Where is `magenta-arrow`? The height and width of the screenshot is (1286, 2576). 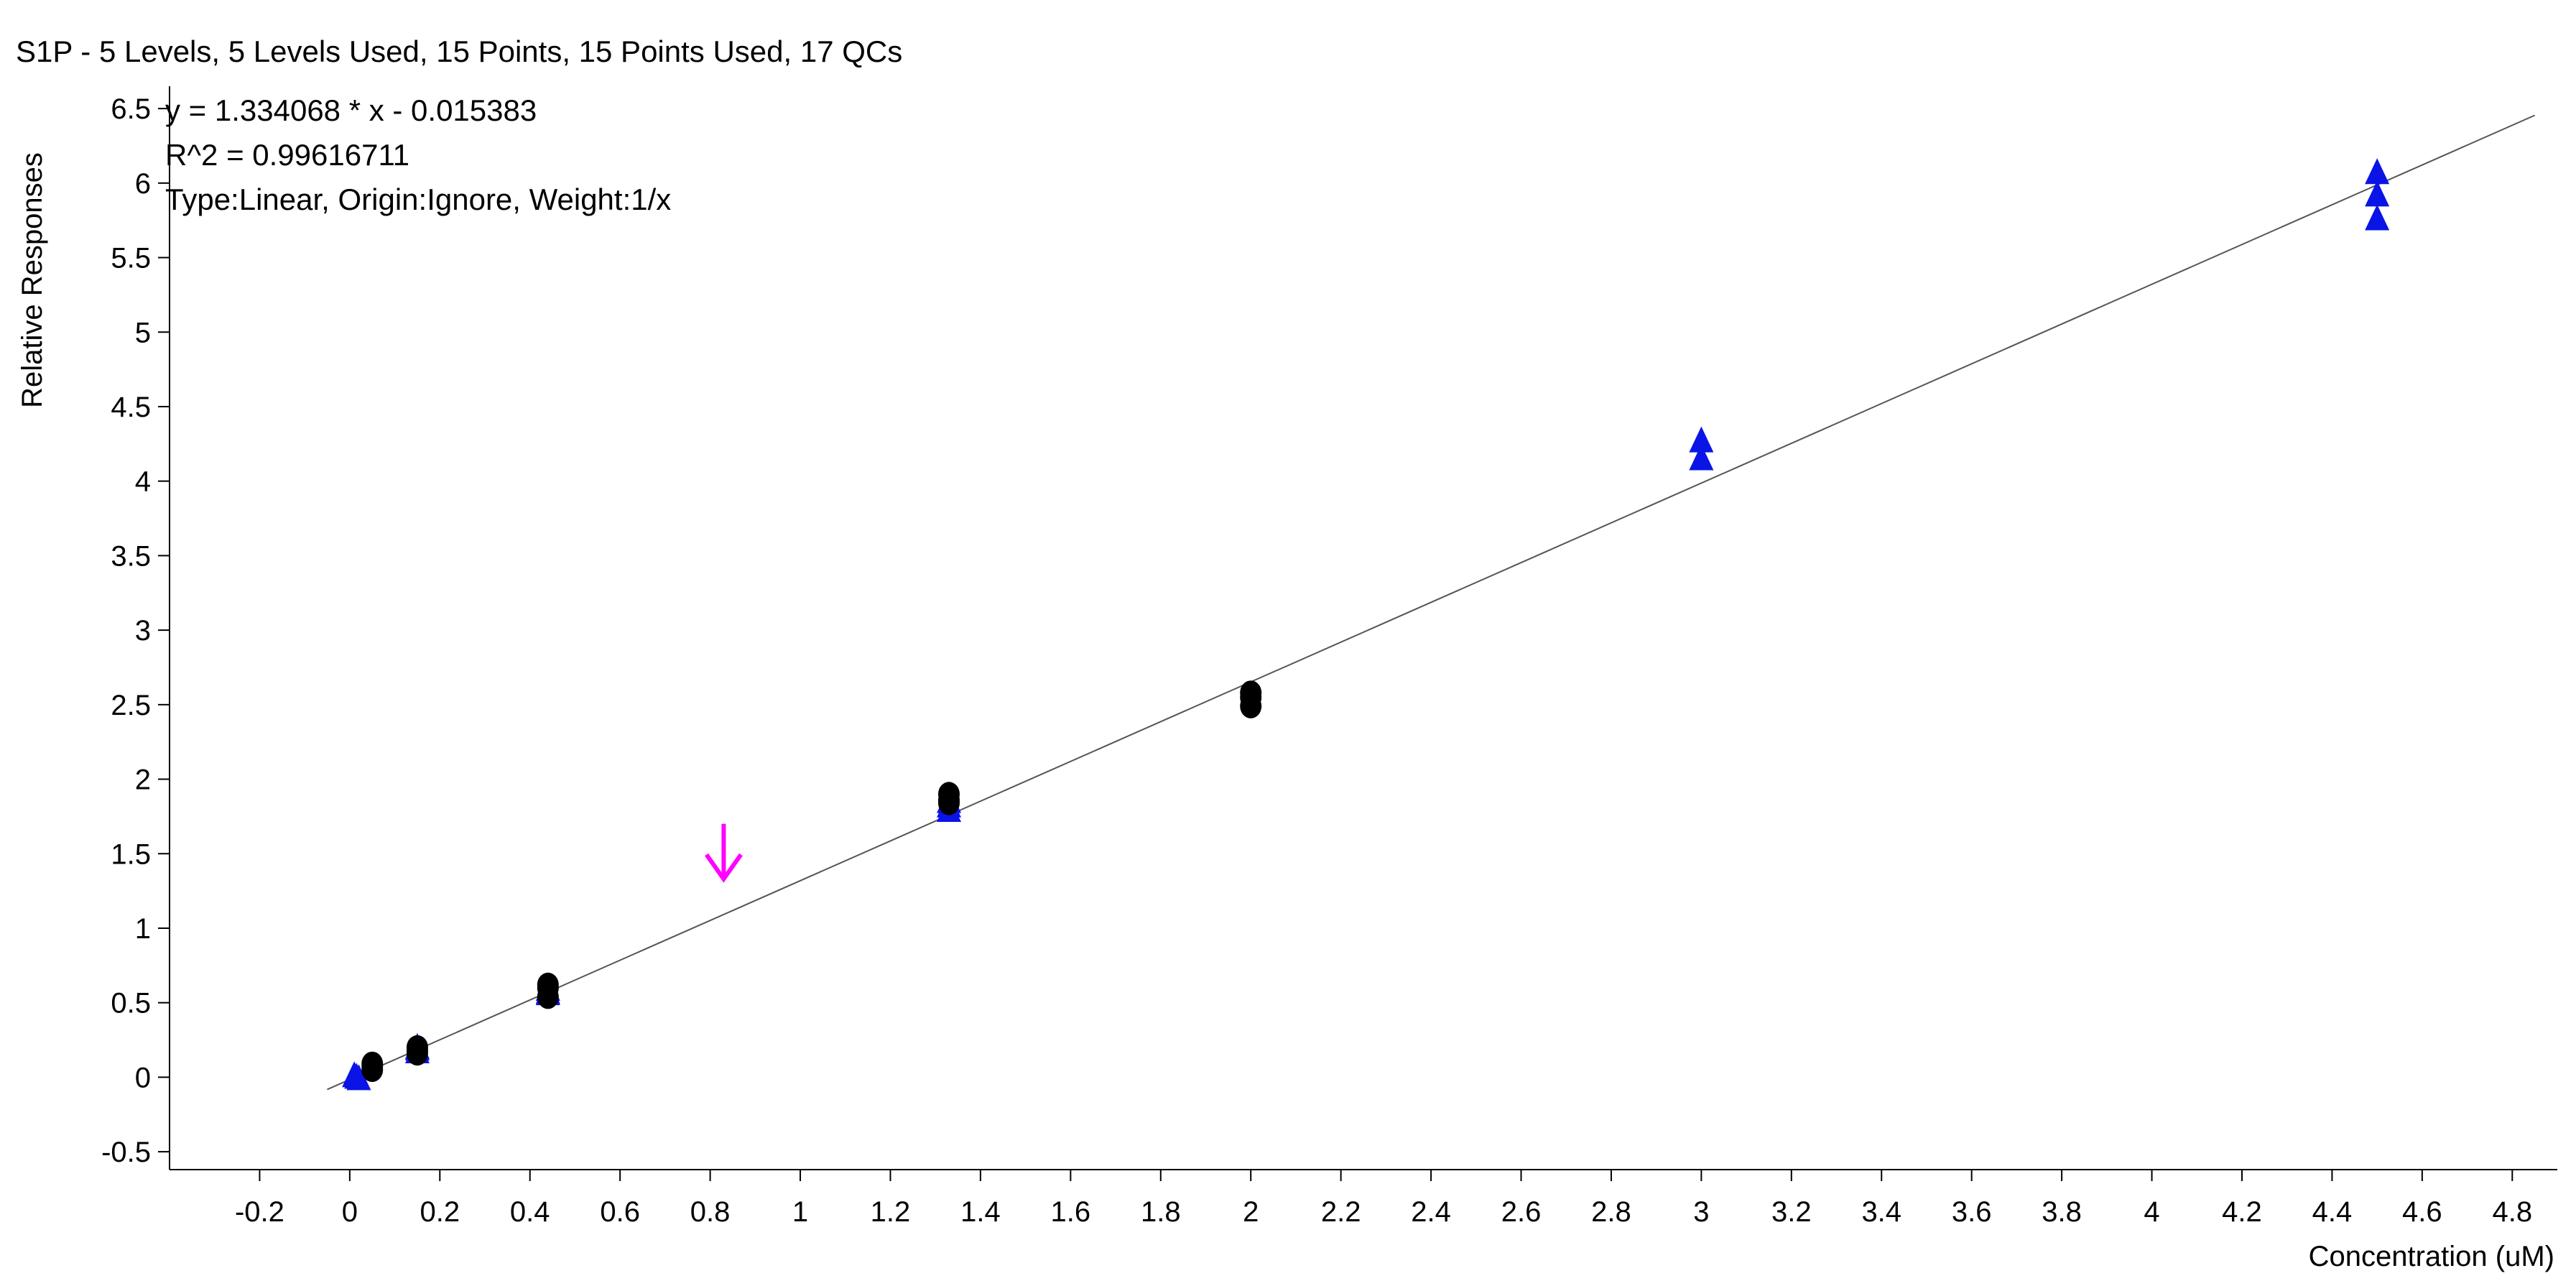 magenta-arrow is located at coordinates (723, 853).